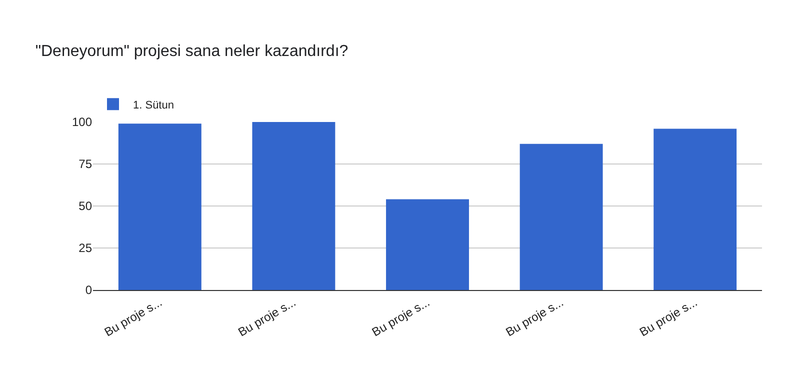 This screenshot has width=785, height=375. Describe the element at coordinates (88, 290) in the screenshot. I see `y-tick-label: 0` at that location.